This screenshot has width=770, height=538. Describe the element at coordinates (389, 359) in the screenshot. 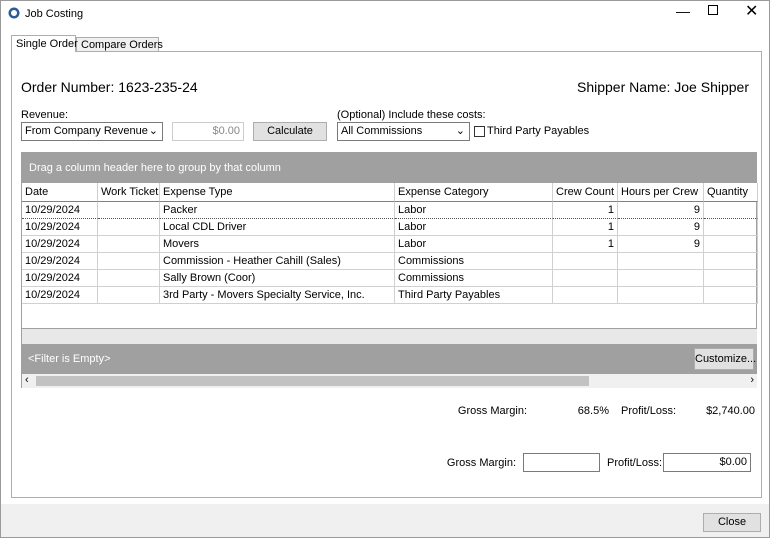

I see `filter-bar: <Filter is Empty>` at that location.